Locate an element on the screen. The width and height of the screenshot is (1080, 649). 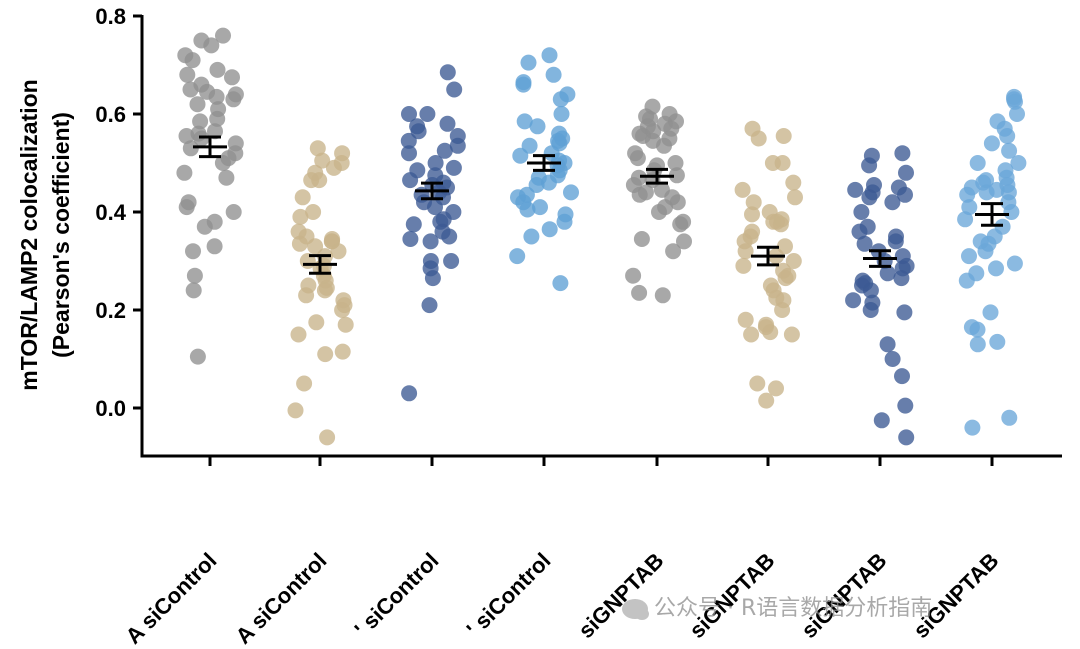
watermark: 公众号 · R语言数据分析指南 is located at coordinates (777, 606).